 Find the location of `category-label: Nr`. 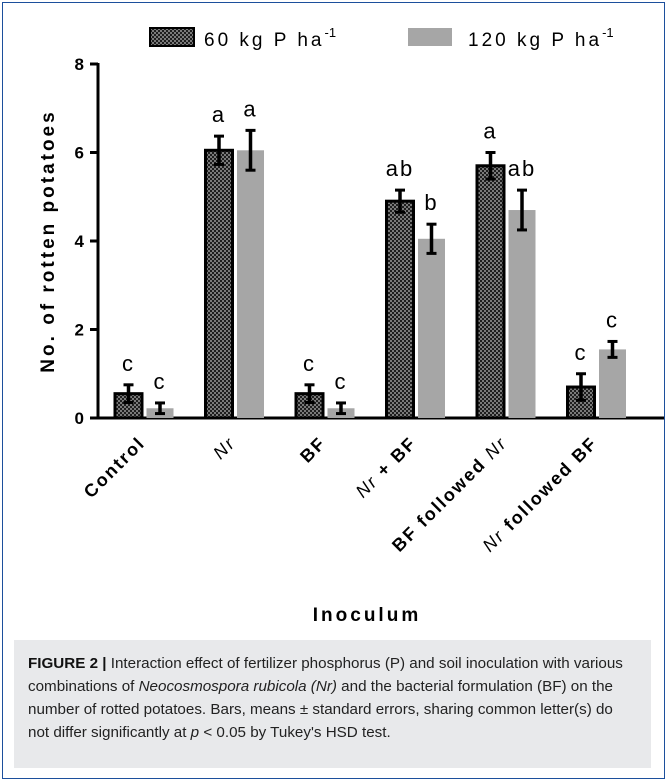

category-label: Nr is located at coordinates (224, 448).